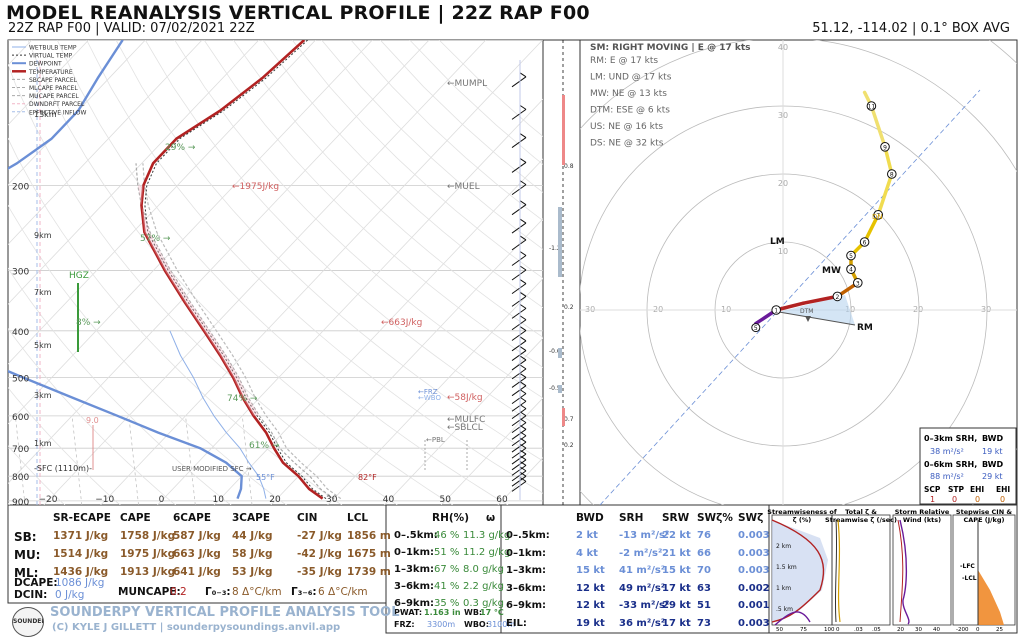  I want to click on kin-value: 0.003, so click(754, 570).